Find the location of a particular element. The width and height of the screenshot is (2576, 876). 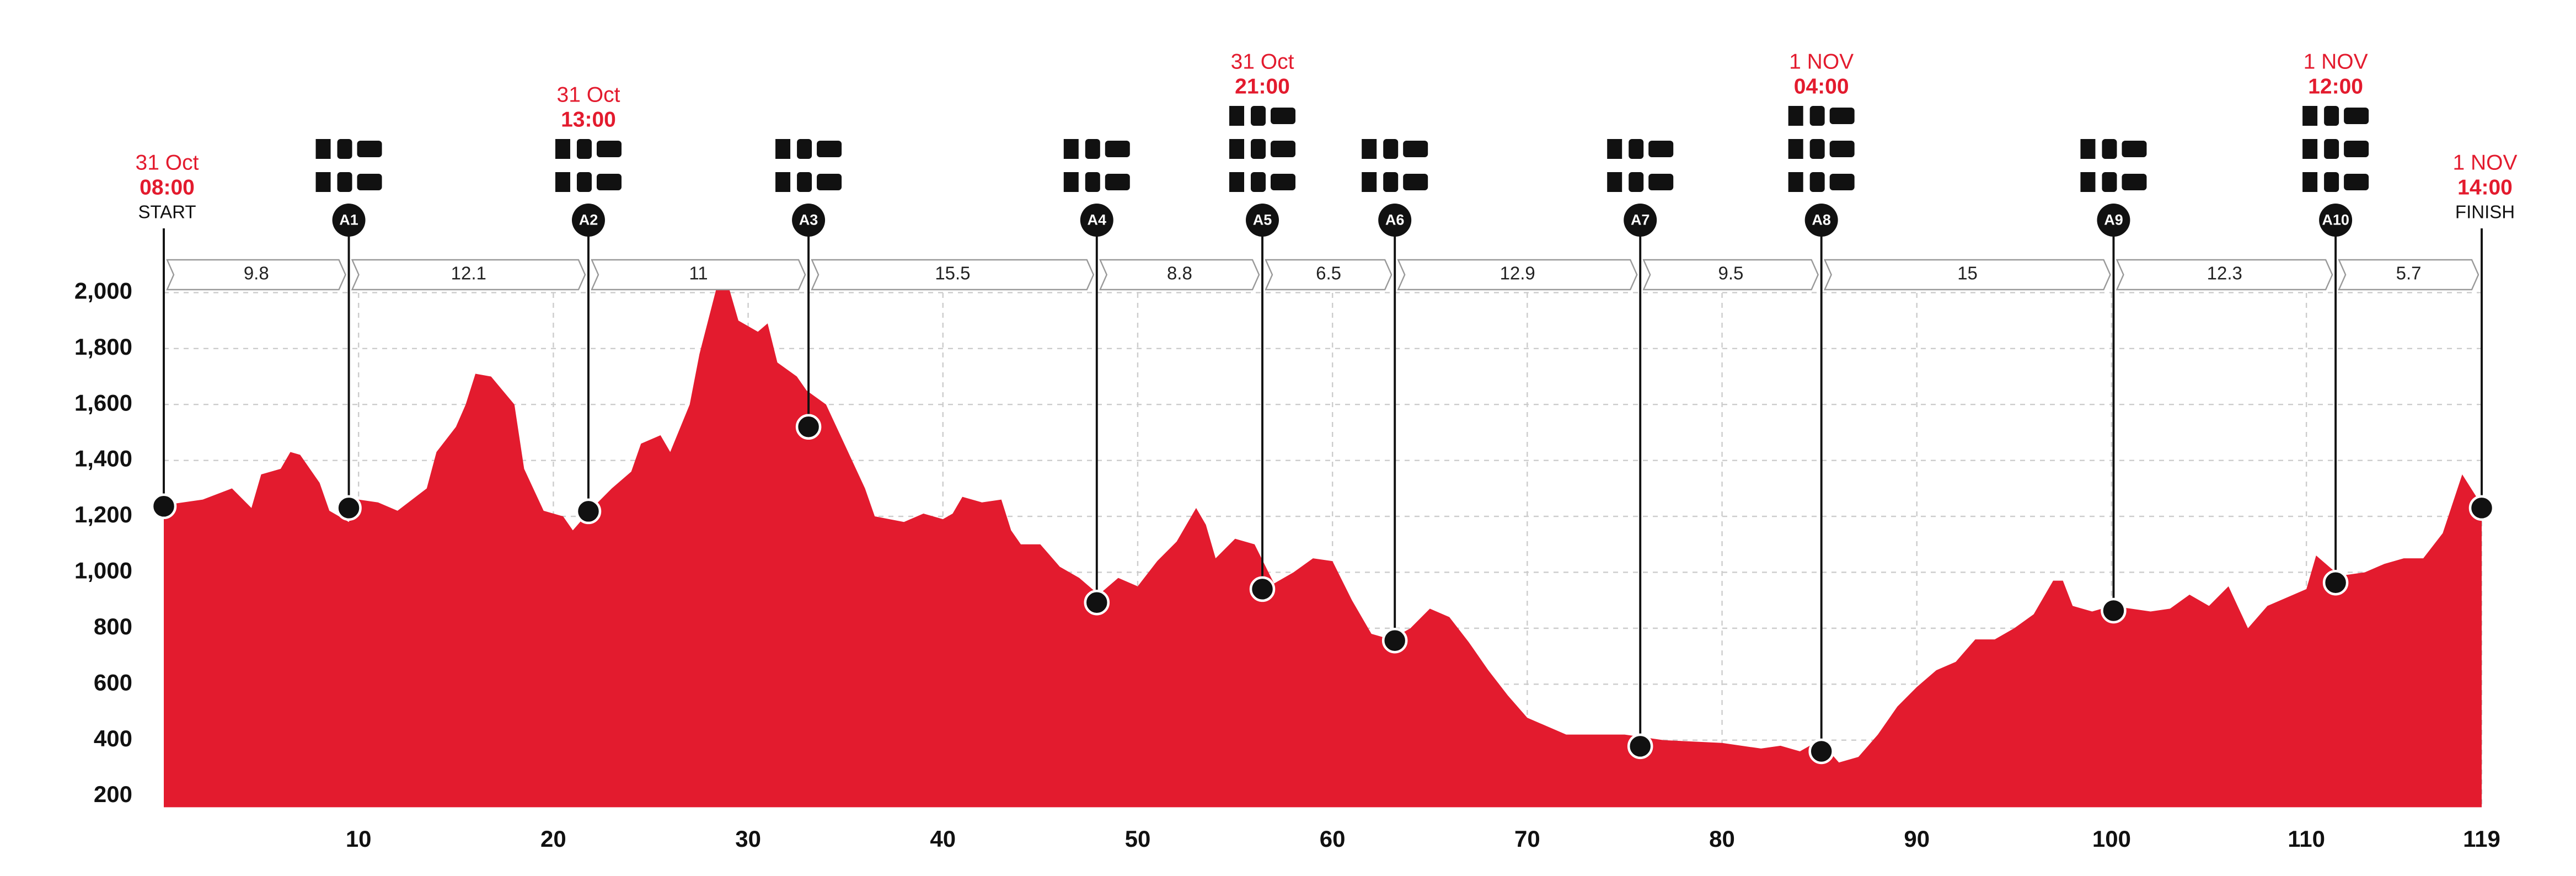

station-time: 21:00 is located at coordinates (1262, 86).